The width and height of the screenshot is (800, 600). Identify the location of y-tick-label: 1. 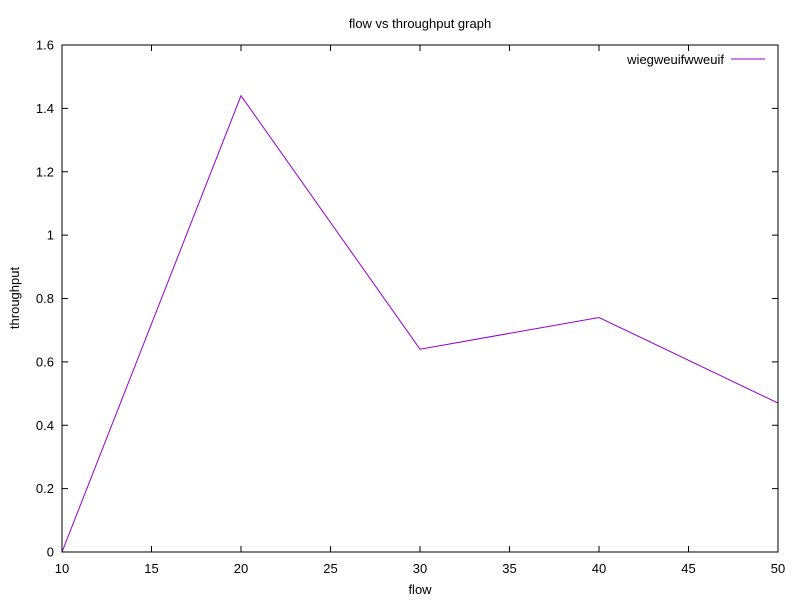
(50, 235).